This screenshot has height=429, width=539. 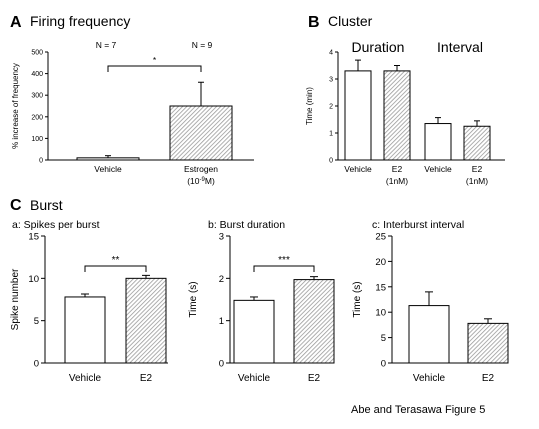 I want to click on chart-a-y-label: % increase of frequency, so click(x=15, y=106).